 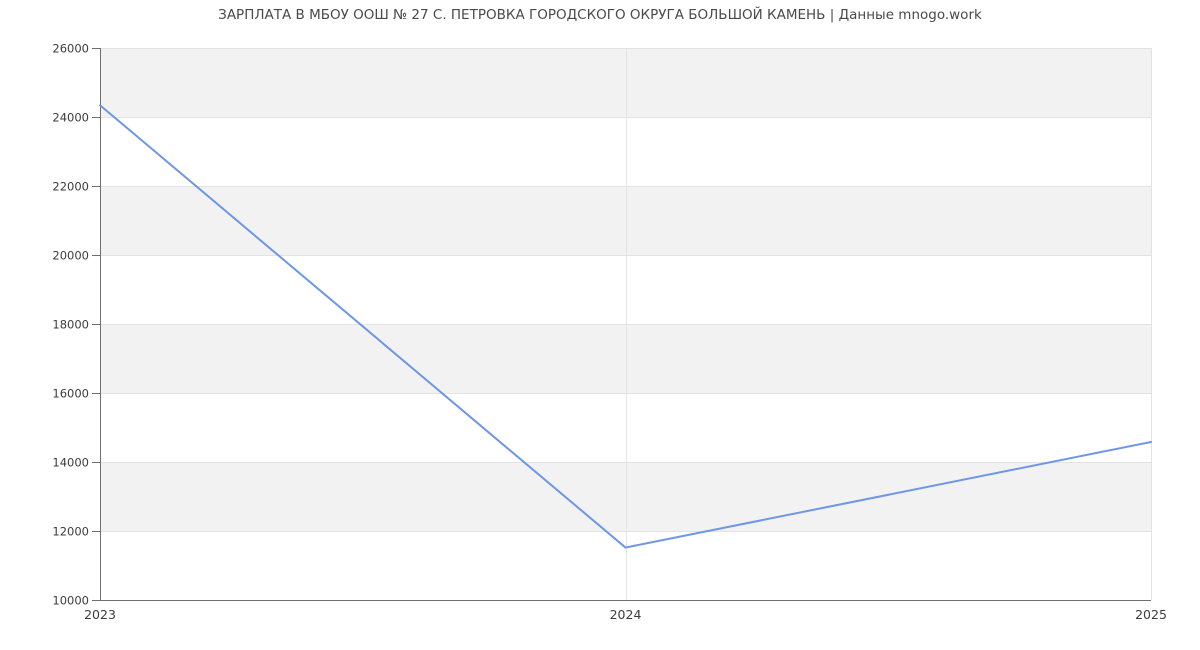 What do you see at coordinates (70, 256) in the screenshot?
I see `y-tick-label: 20000` at bounding box center [70, 256].